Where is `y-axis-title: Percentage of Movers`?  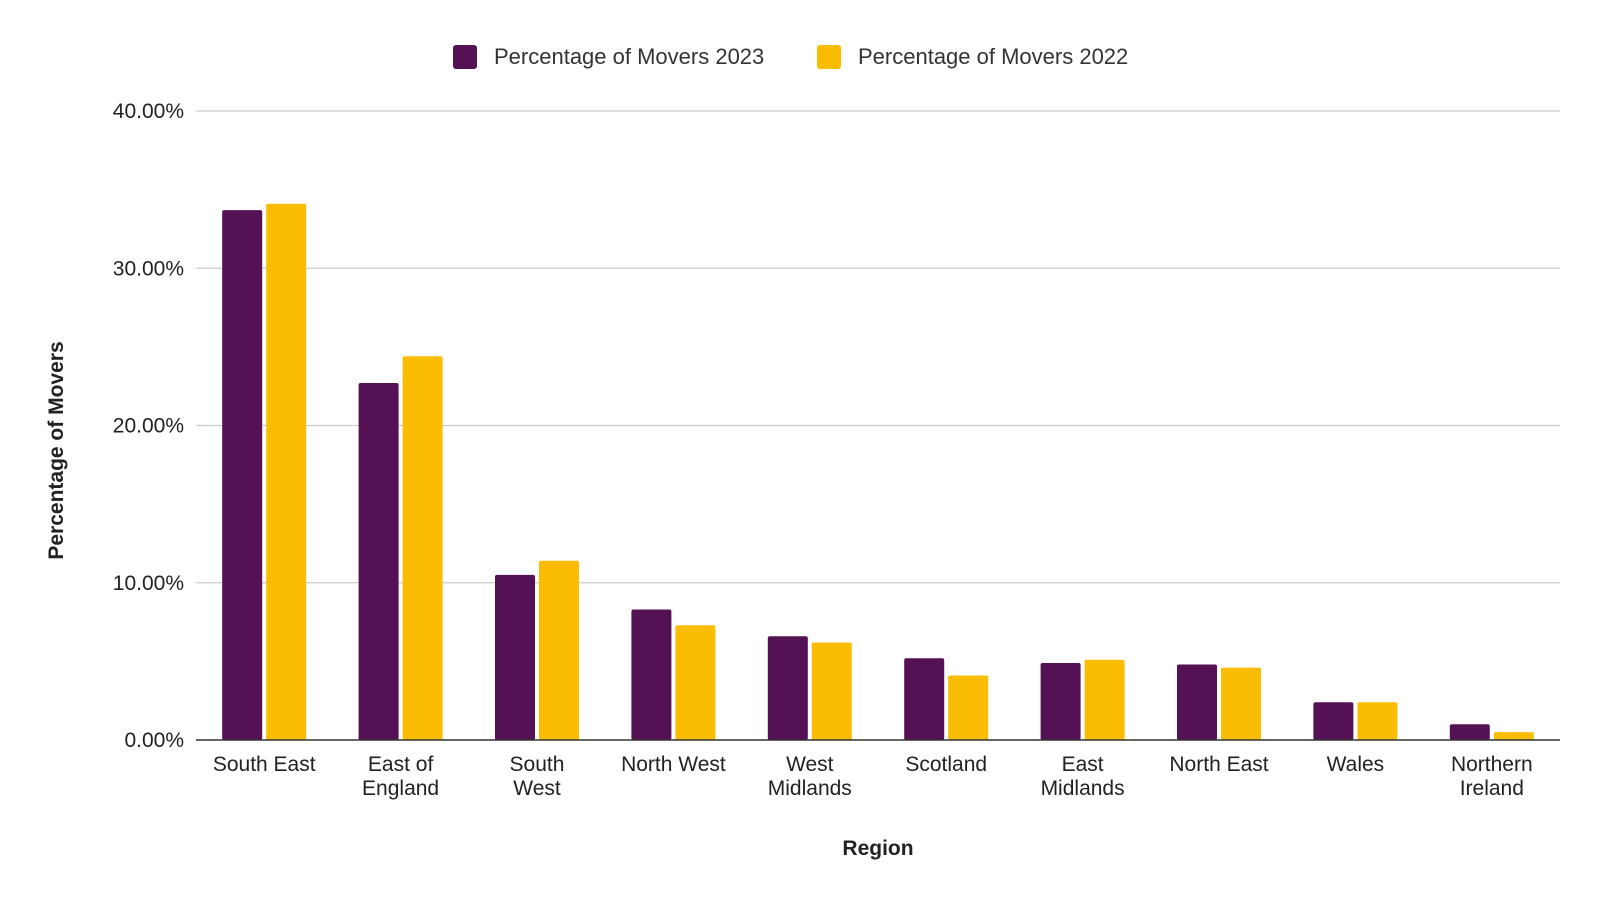 y-axis-title: Percentage of Movers is located at coordinates (56, 450).